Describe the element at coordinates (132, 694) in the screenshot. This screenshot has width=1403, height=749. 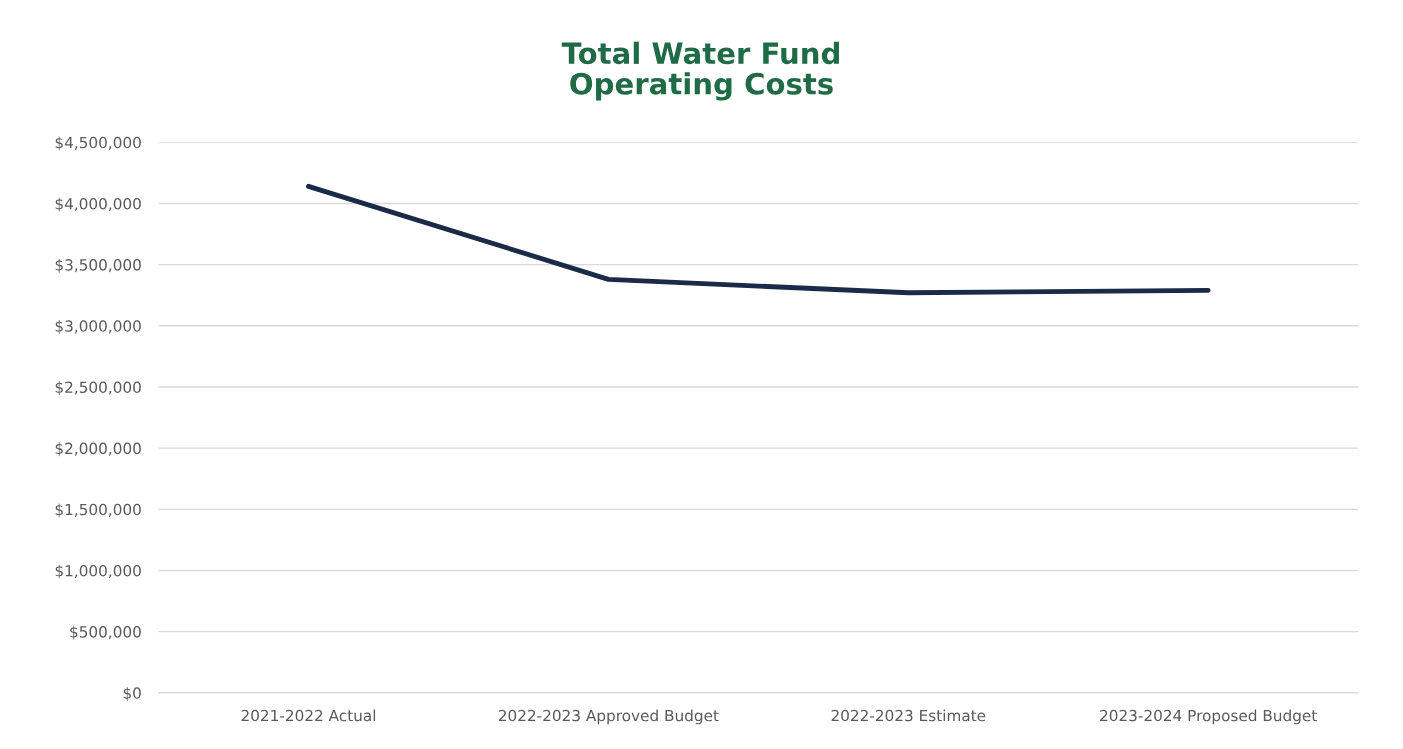
I see `y-tick-label: $0` at that location.